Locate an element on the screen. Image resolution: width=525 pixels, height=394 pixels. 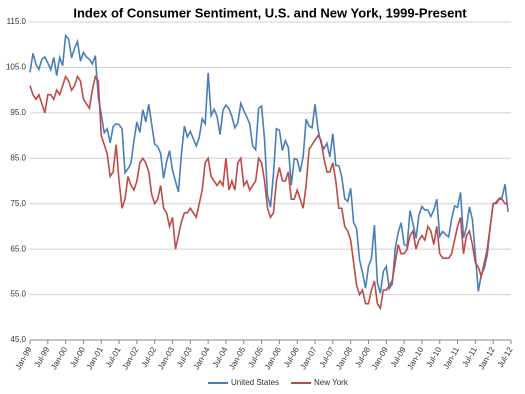
x-tick-label: Jul-05 is located at coordinates (255, 357).